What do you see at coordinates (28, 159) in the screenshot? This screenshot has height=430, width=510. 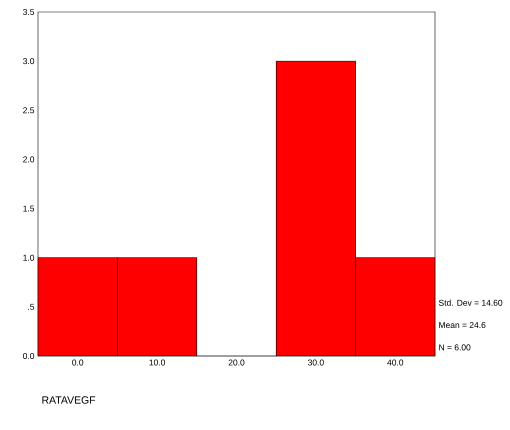 I see `y-tick-label: 2.0` at bounding box center [28, 159].